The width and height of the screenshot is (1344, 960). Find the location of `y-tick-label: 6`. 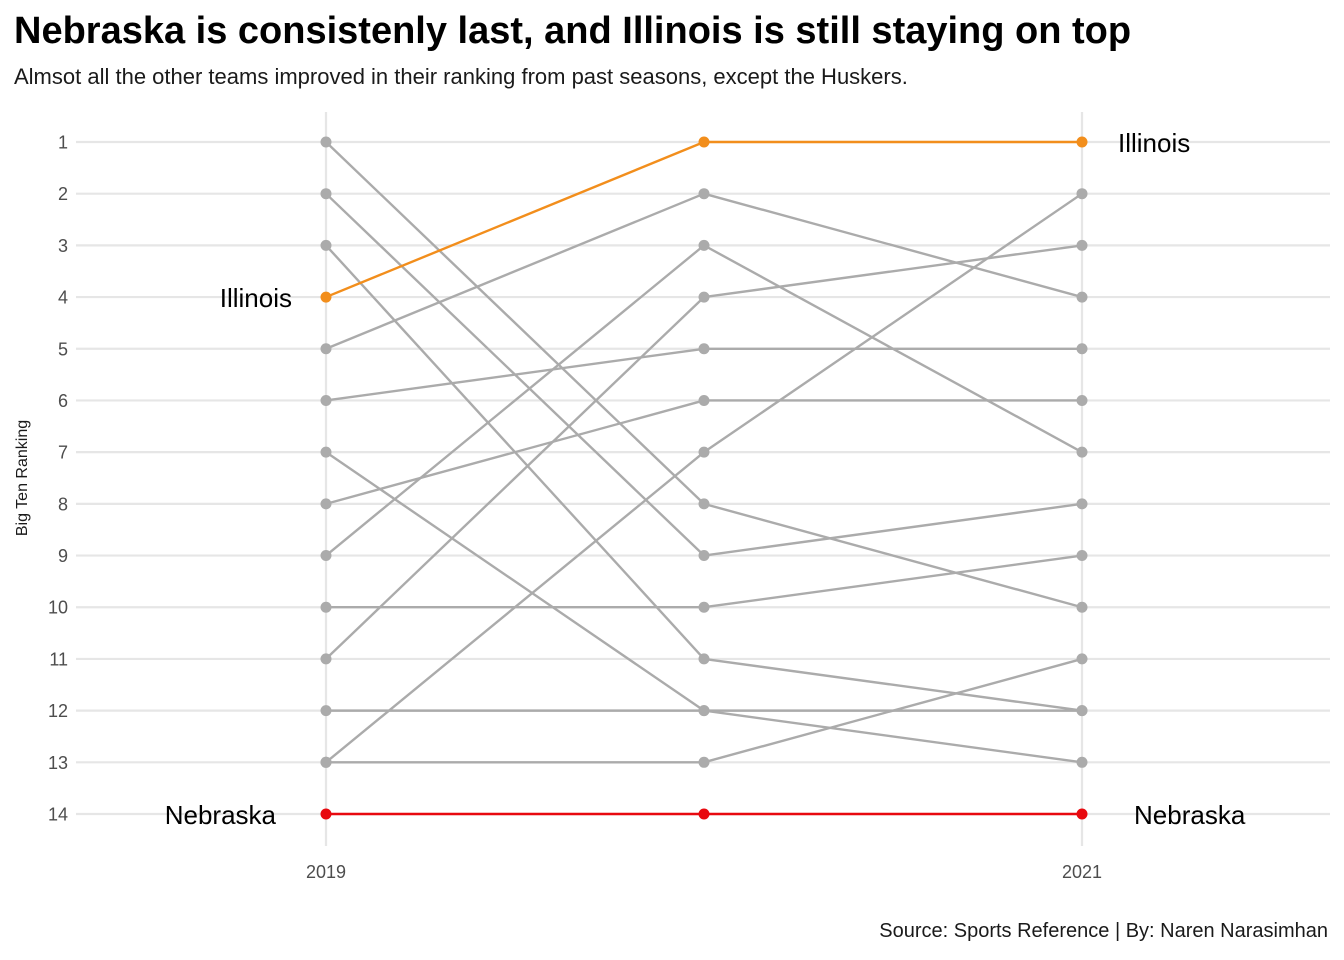

y-tick-label: 6 is located at coordinates (63, 401).